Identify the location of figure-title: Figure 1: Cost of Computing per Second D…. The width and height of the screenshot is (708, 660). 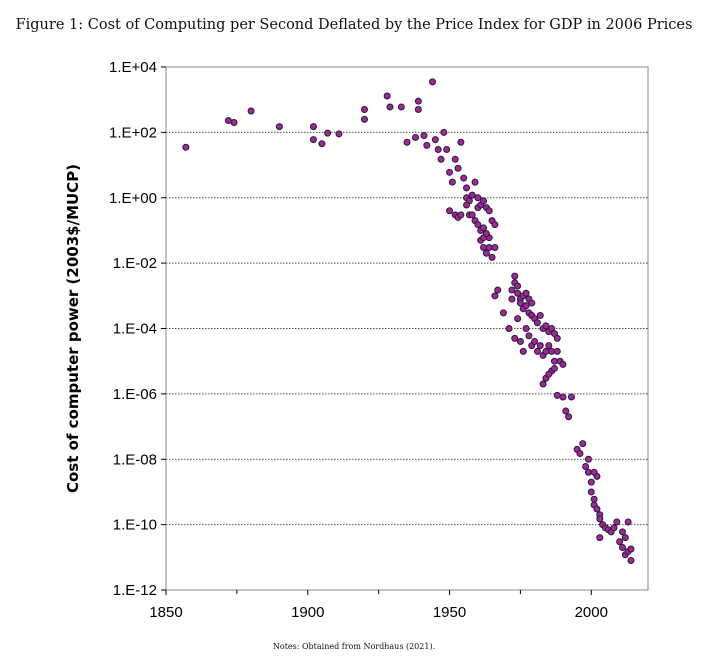
(354, 25).